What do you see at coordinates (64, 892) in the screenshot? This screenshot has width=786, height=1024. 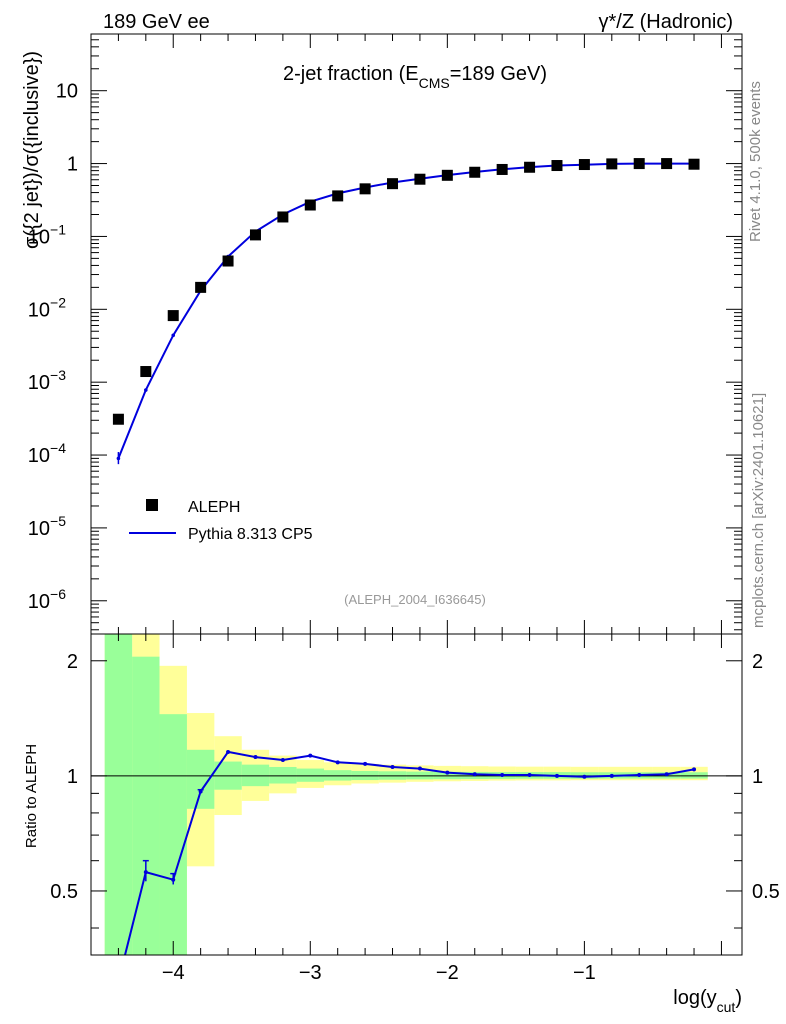 I see `ratio-y-tick-label: 0.5` at bounding box center [64, 892].